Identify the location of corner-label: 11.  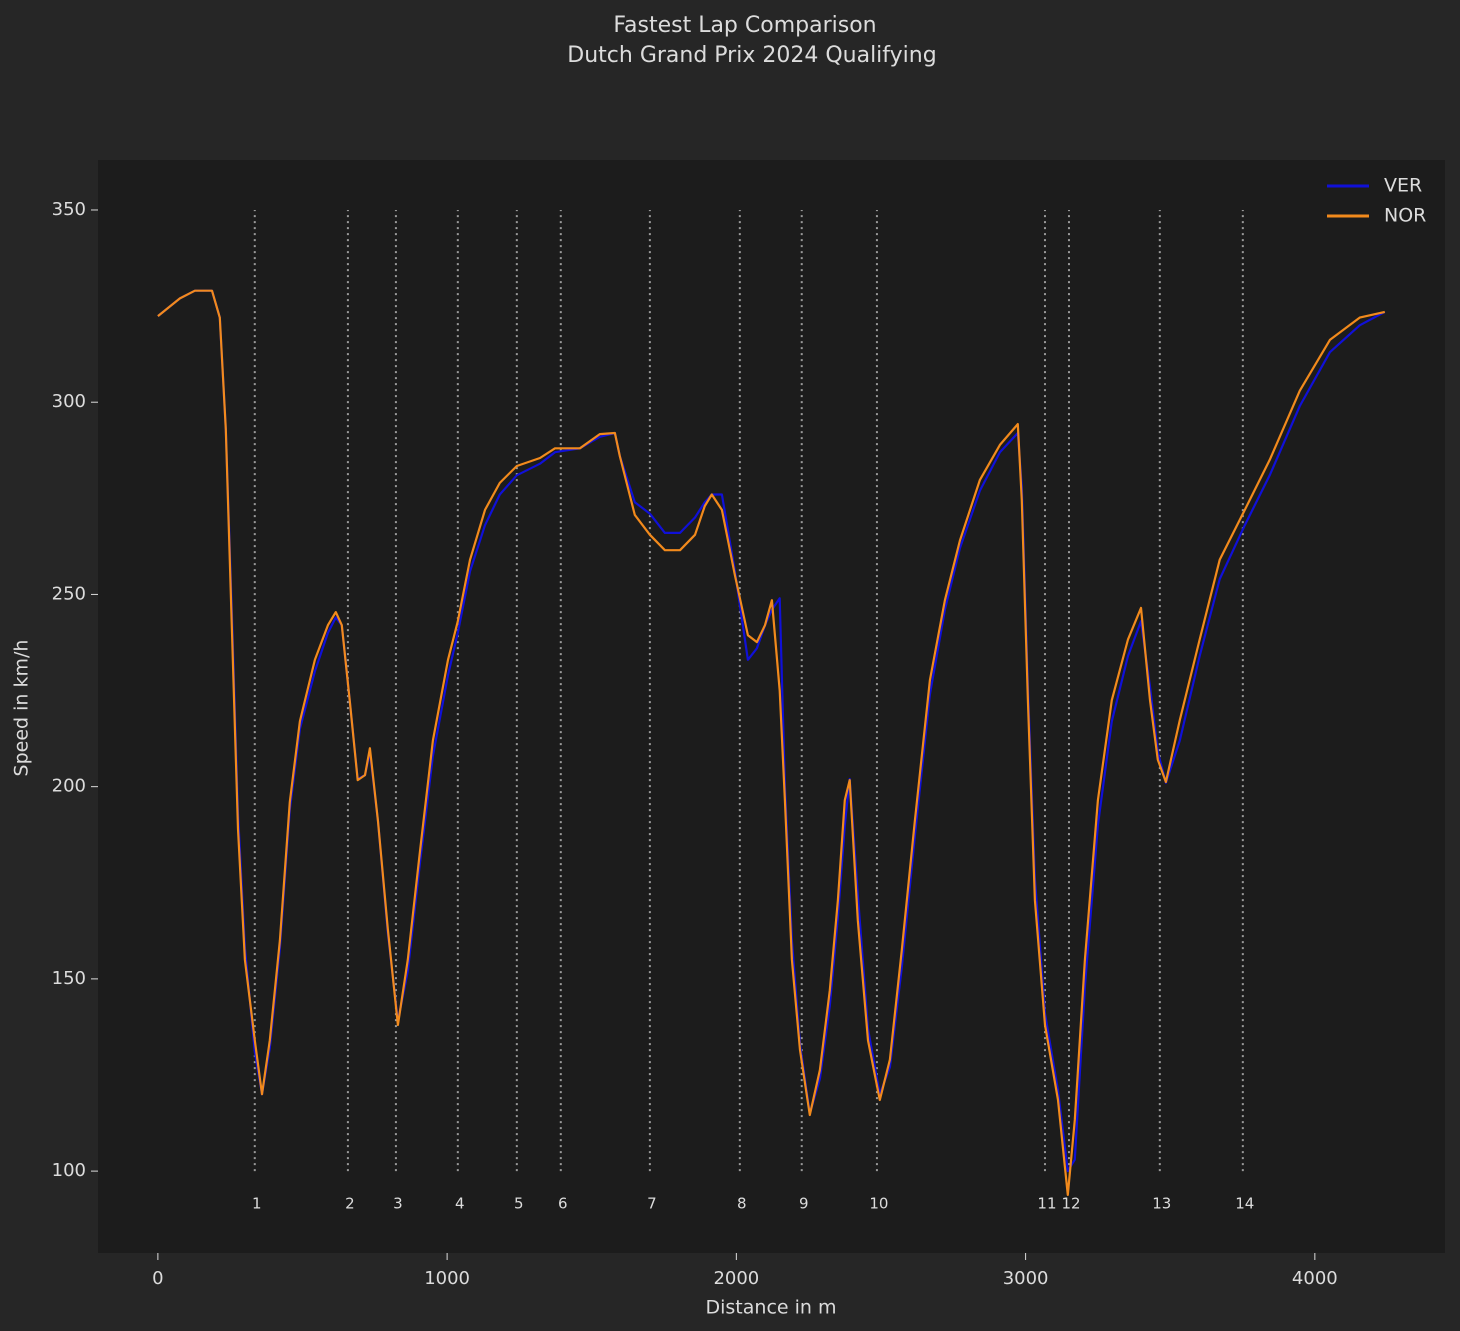
(1046, 1204).